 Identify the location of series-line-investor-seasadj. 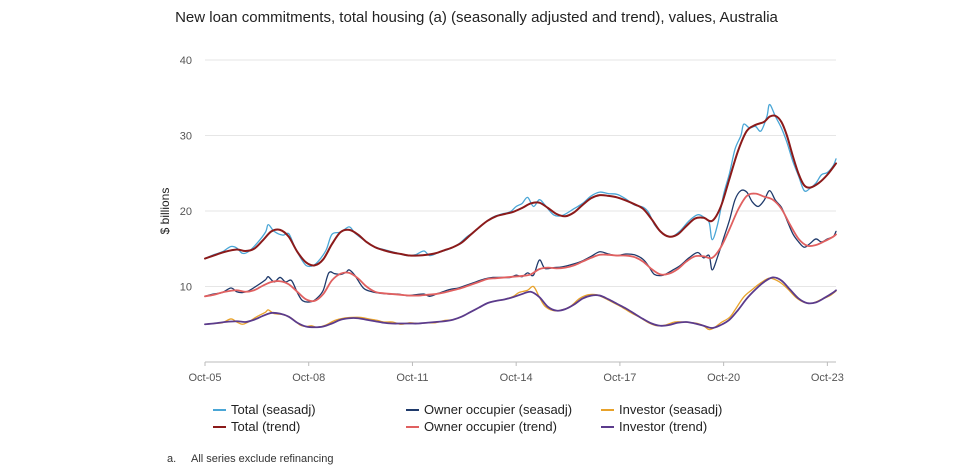
(520, 304).